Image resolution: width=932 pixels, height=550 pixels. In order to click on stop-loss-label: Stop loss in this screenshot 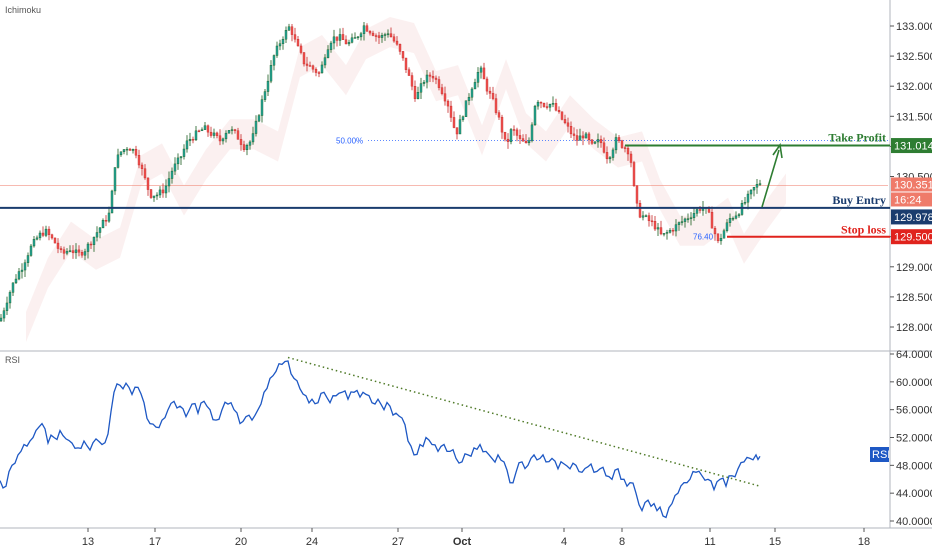, I will do `click(863, 230)`.